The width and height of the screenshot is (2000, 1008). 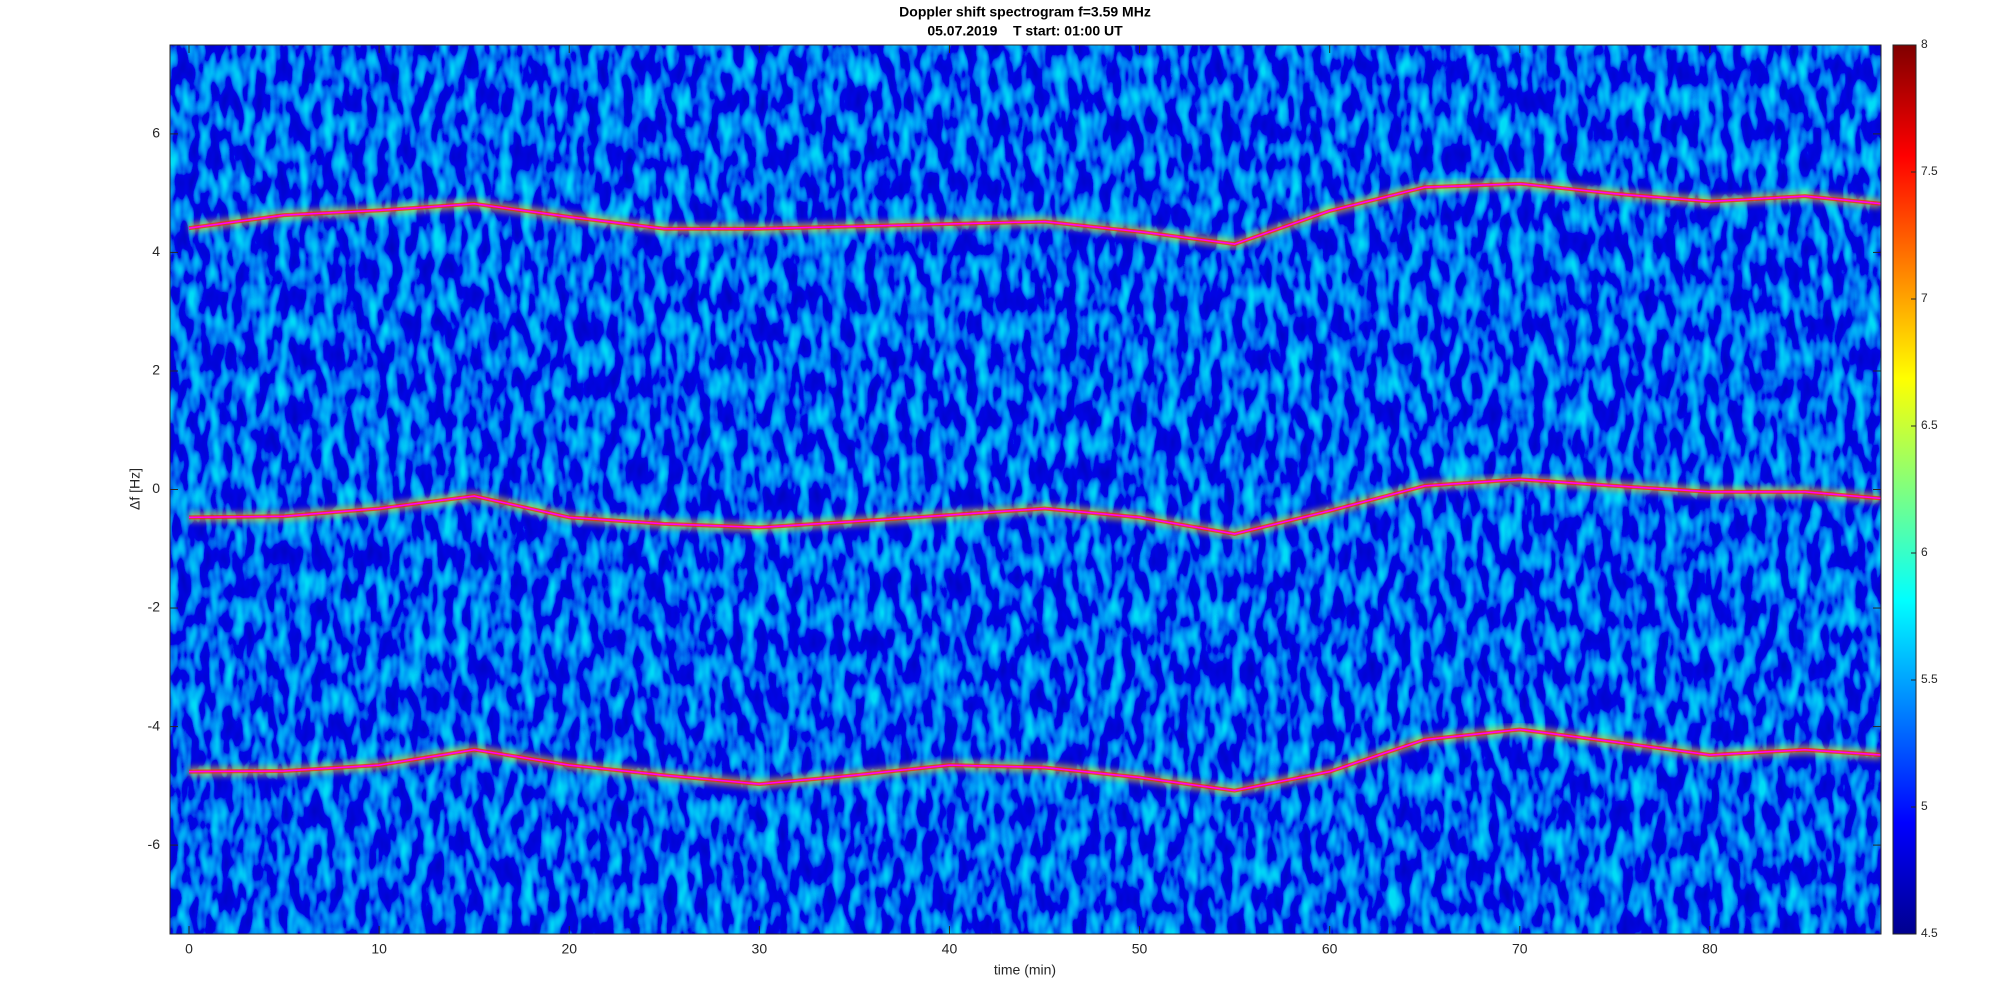 I want to click on colorbar-tick-label: 5, so click(x=1924, y=806).